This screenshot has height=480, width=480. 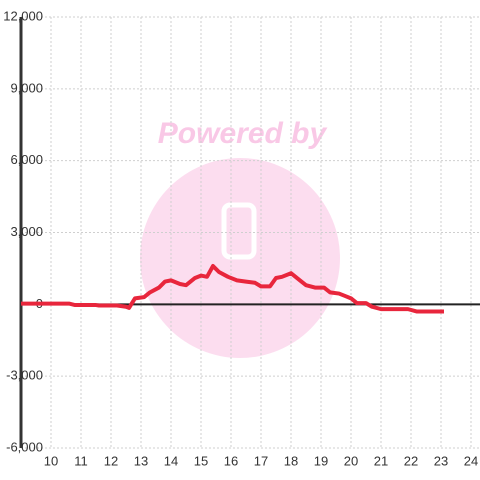 I want to click on y-tick-label: 6,000, so click(x=26, y=159).